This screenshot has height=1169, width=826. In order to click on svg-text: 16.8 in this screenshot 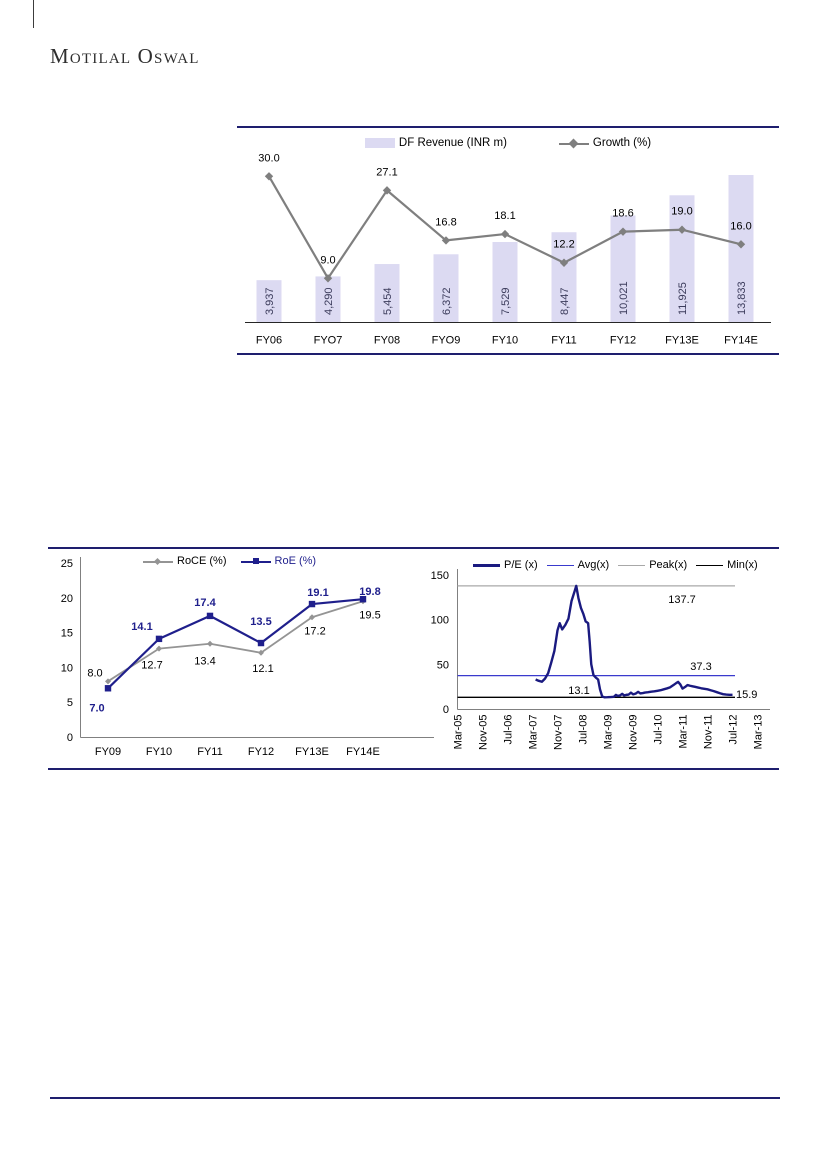, I will do `click(445, 222)`.